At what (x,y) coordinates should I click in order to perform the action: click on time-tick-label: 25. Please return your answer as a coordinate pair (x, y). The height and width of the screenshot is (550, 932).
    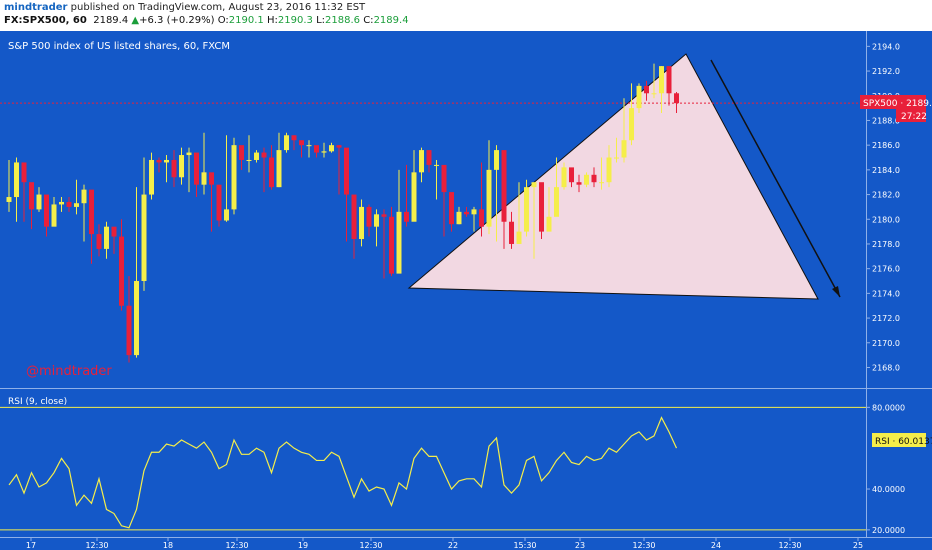
    Looking at the image, I should click on (858, 545).